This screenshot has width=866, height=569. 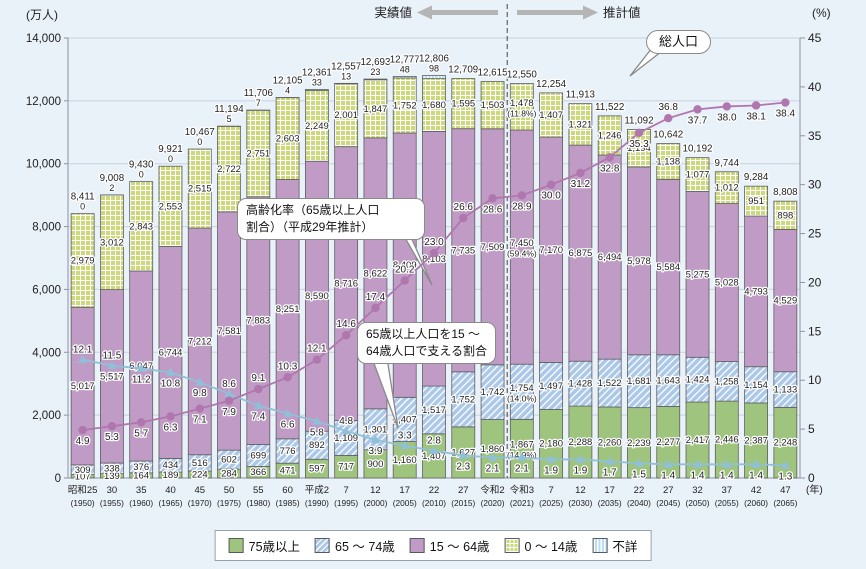 I want to click on aging-rate-value-label: 28.6, so click(x=493, y=209).